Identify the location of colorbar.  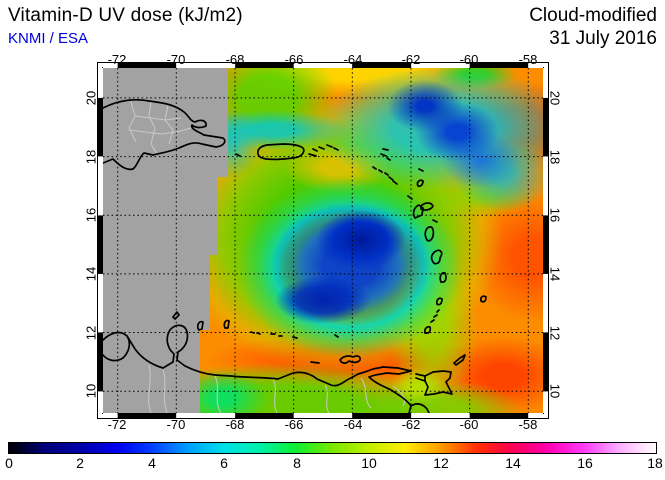
(332, 448).